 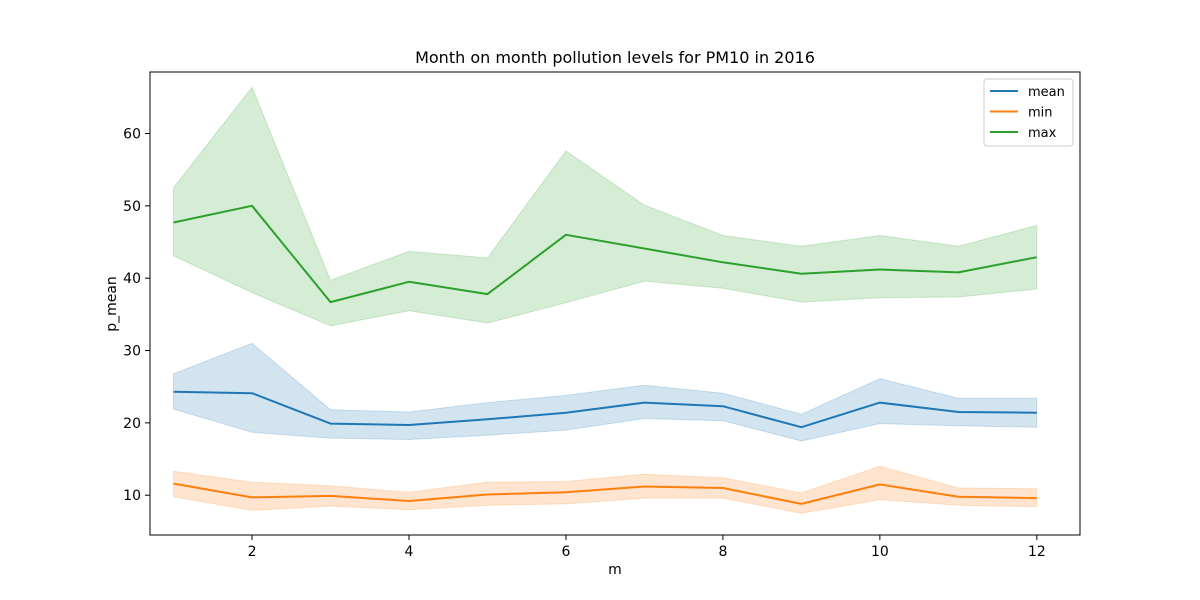 What do you see at coordinates (132, 279) in the screenshot?
I see `y-tick-label: 40` at bounding box center [132, 279].